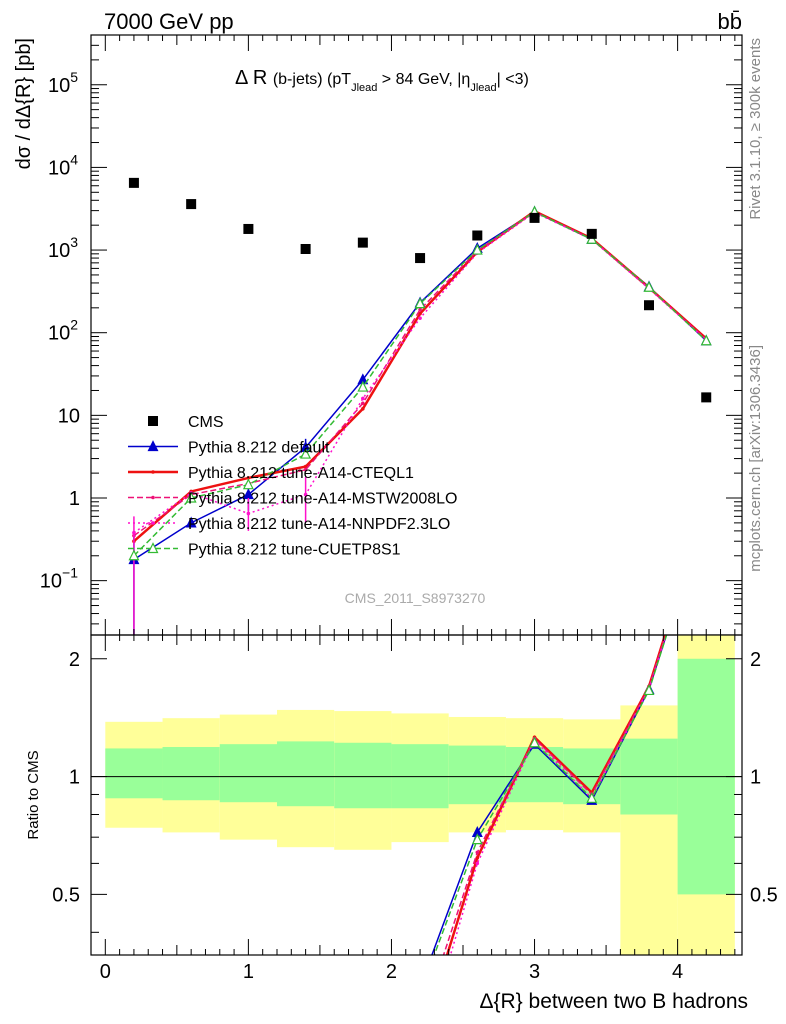  Describe the element at coordinates (312, 79) in the screenshot. I see `title-part-b: (b-jets) (pT` at that location.